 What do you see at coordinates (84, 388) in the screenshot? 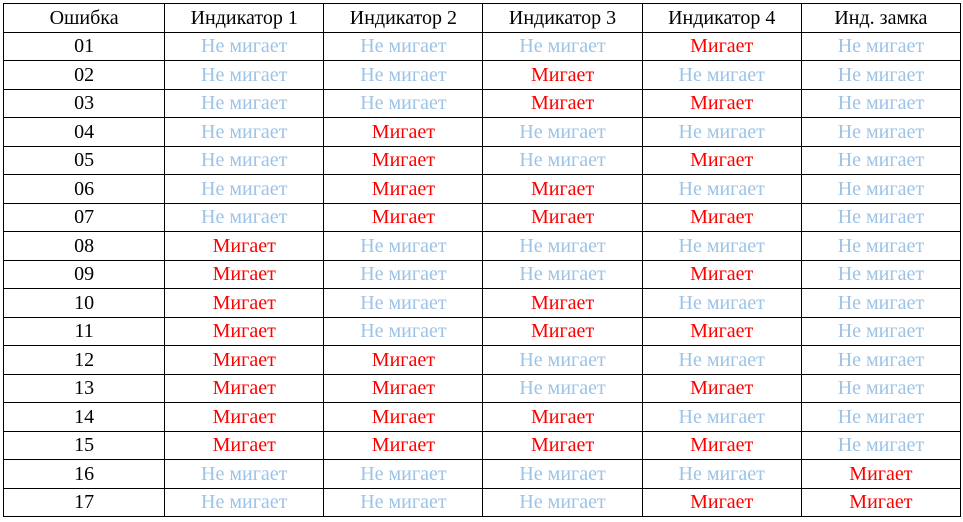
I see `error-code-cell: 13` at bounding box center [84, 388].